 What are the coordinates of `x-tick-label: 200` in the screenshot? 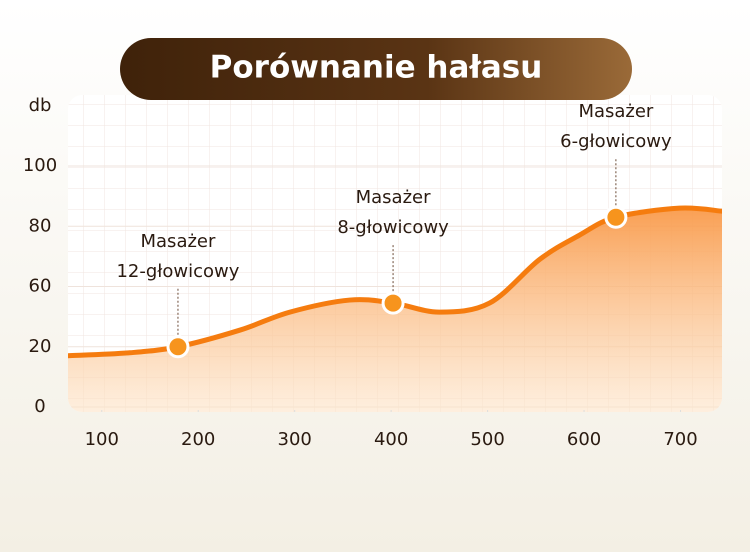 It's located at (198, 439).